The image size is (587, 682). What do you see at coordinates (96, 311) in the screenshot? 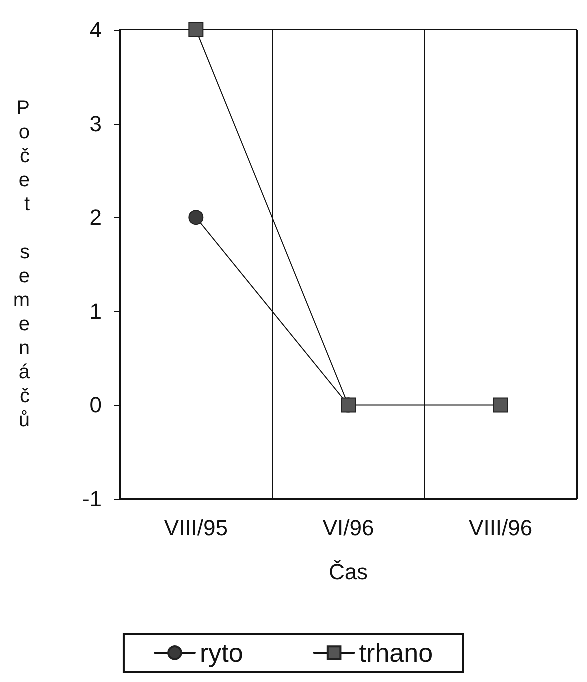
I see `y-tick-label: 1` at bounding box center [96, 311].